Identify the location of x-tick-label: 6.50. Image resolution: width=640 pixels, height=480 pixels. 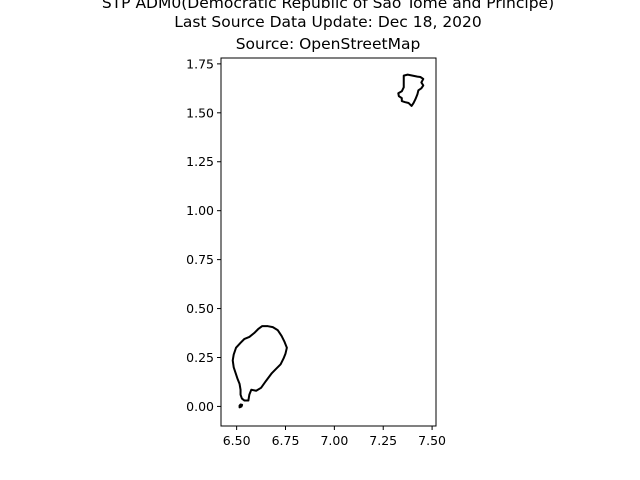
(237, 440).